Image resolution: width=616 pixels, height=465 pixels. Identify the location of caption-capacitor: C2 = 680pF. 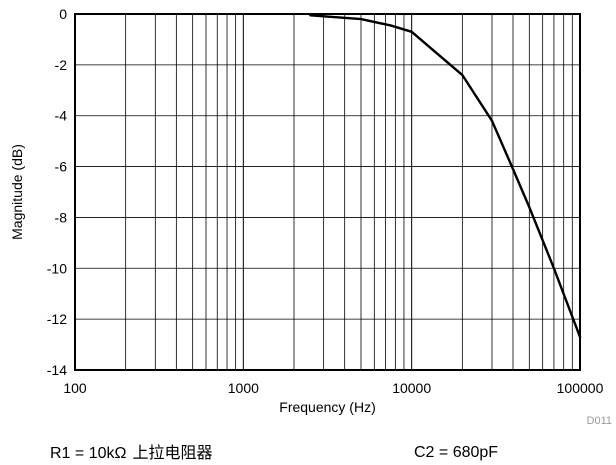
(456, 452).